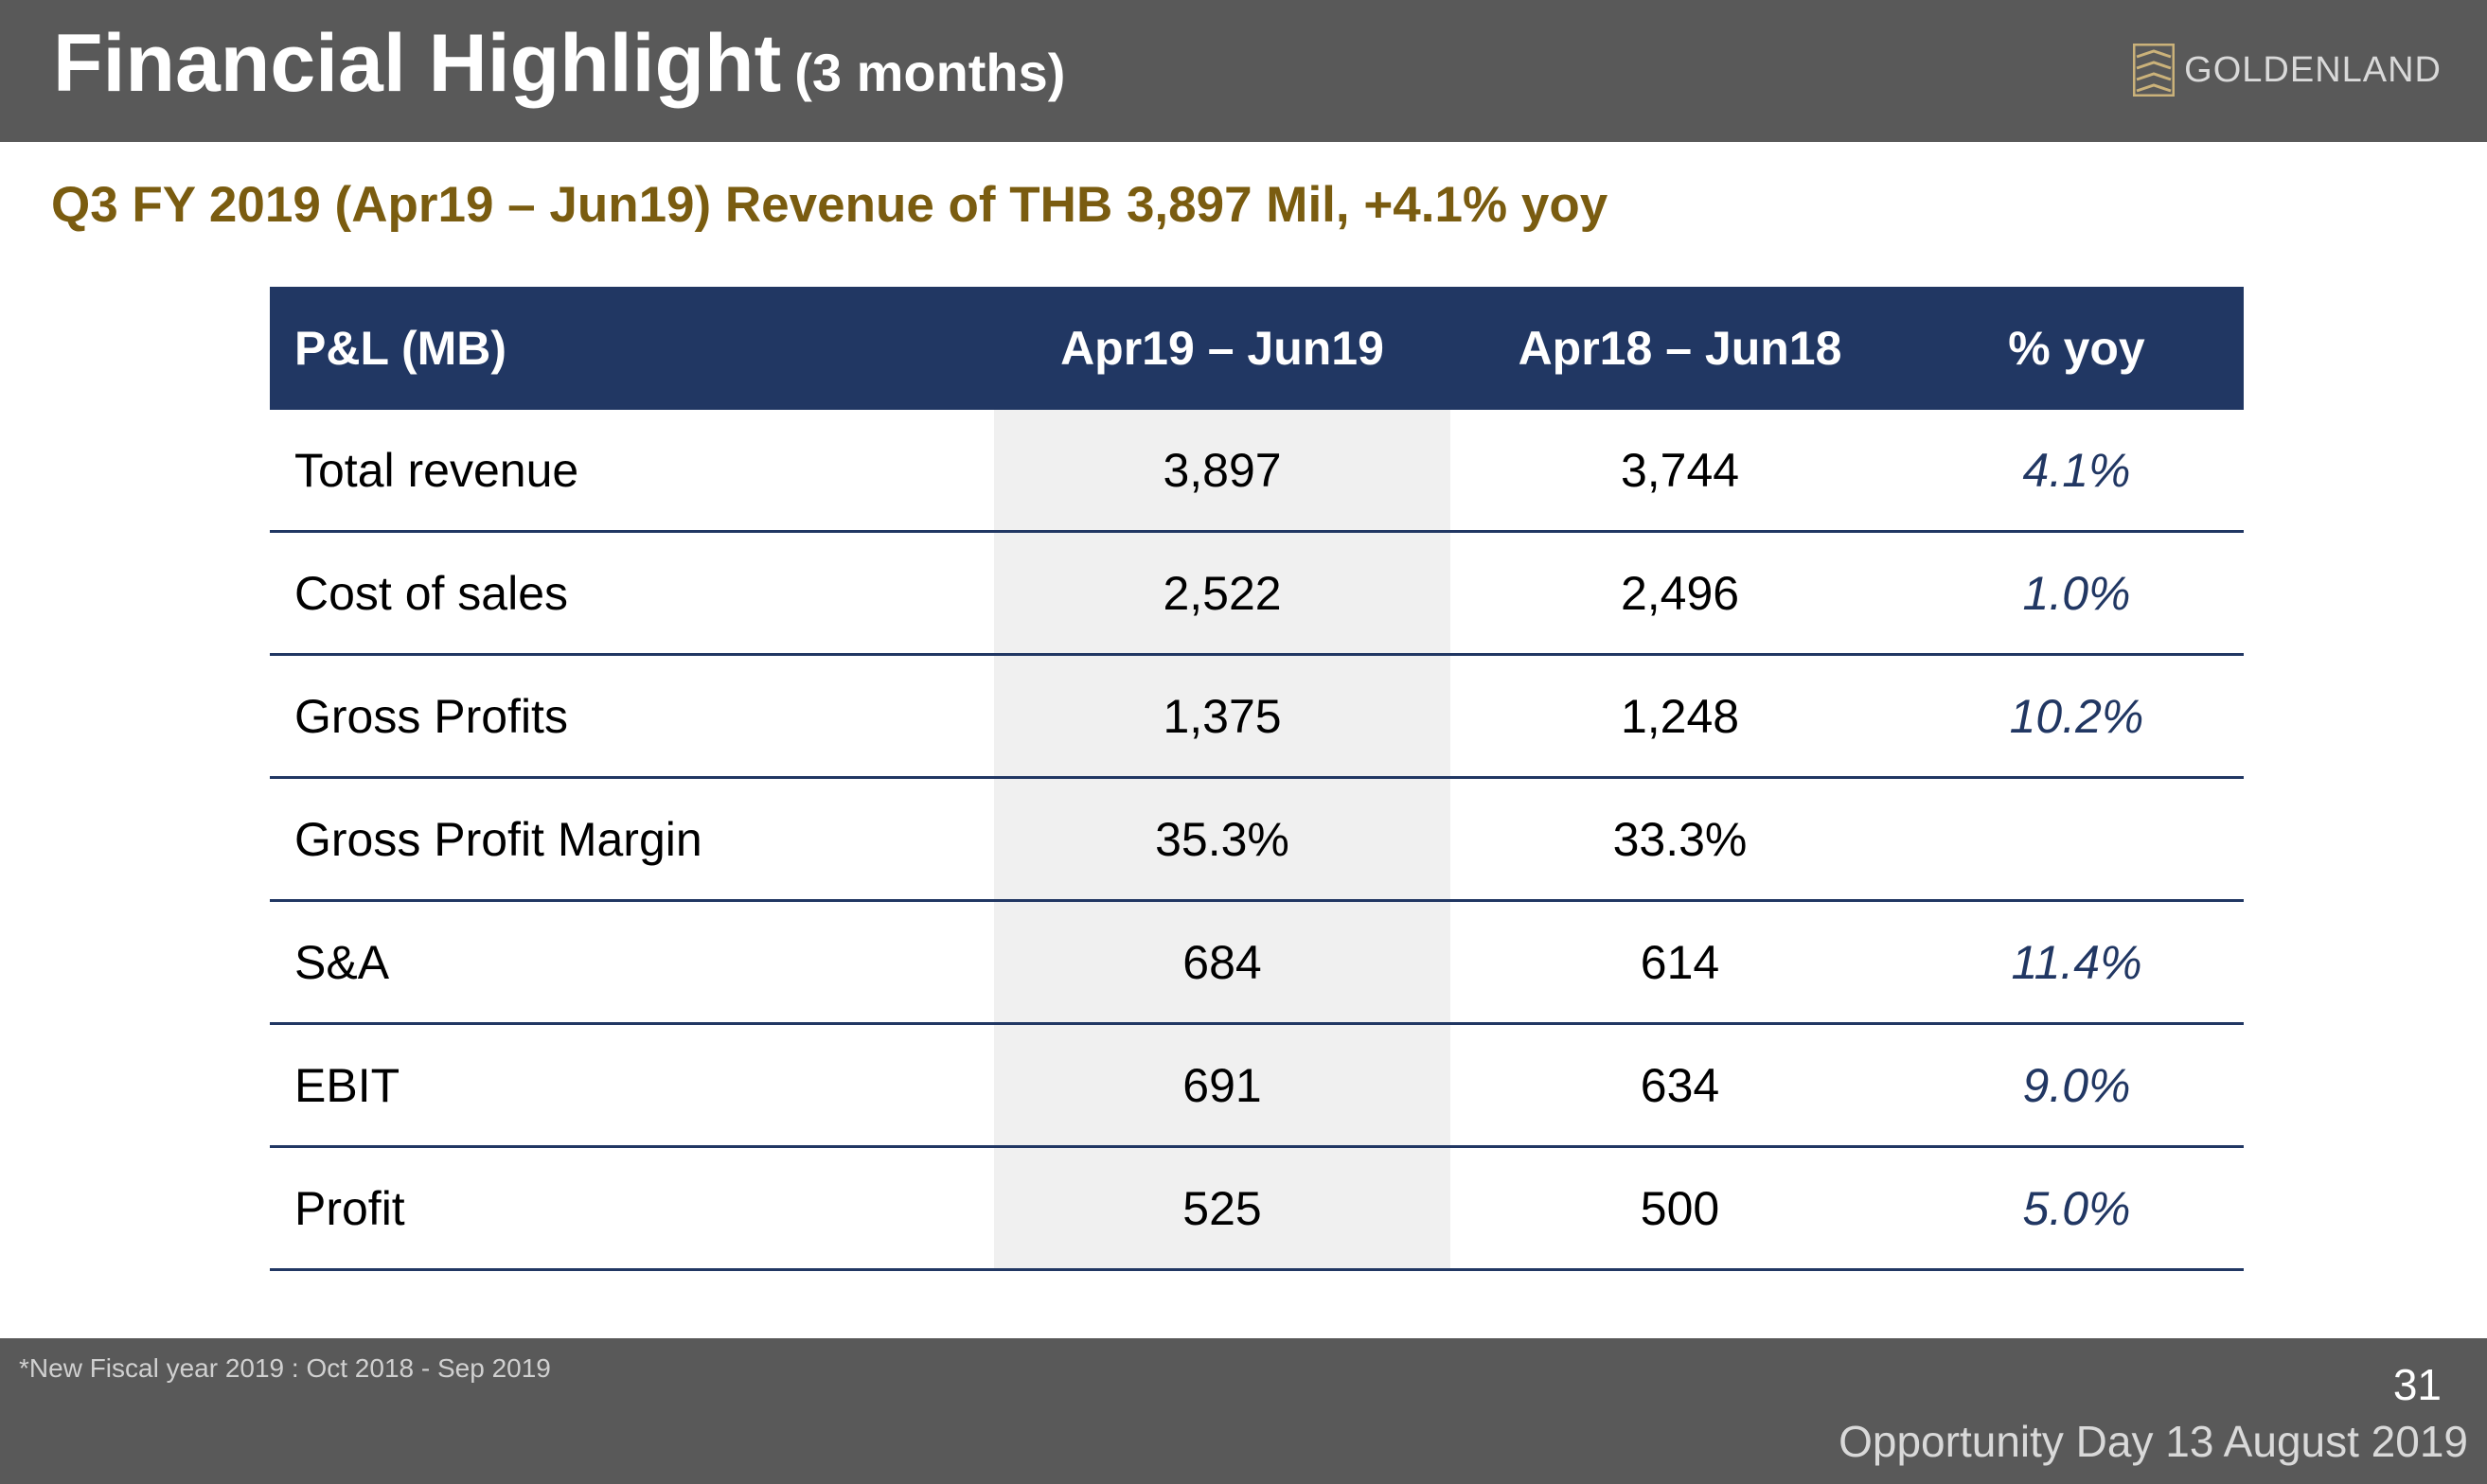 The width and height of the screenshot is (2487, 1484). What do you see at coordinates (1222, 717) in the screenshot?
I see `cell-current: 1,375` at bounding box center [1222, 717].